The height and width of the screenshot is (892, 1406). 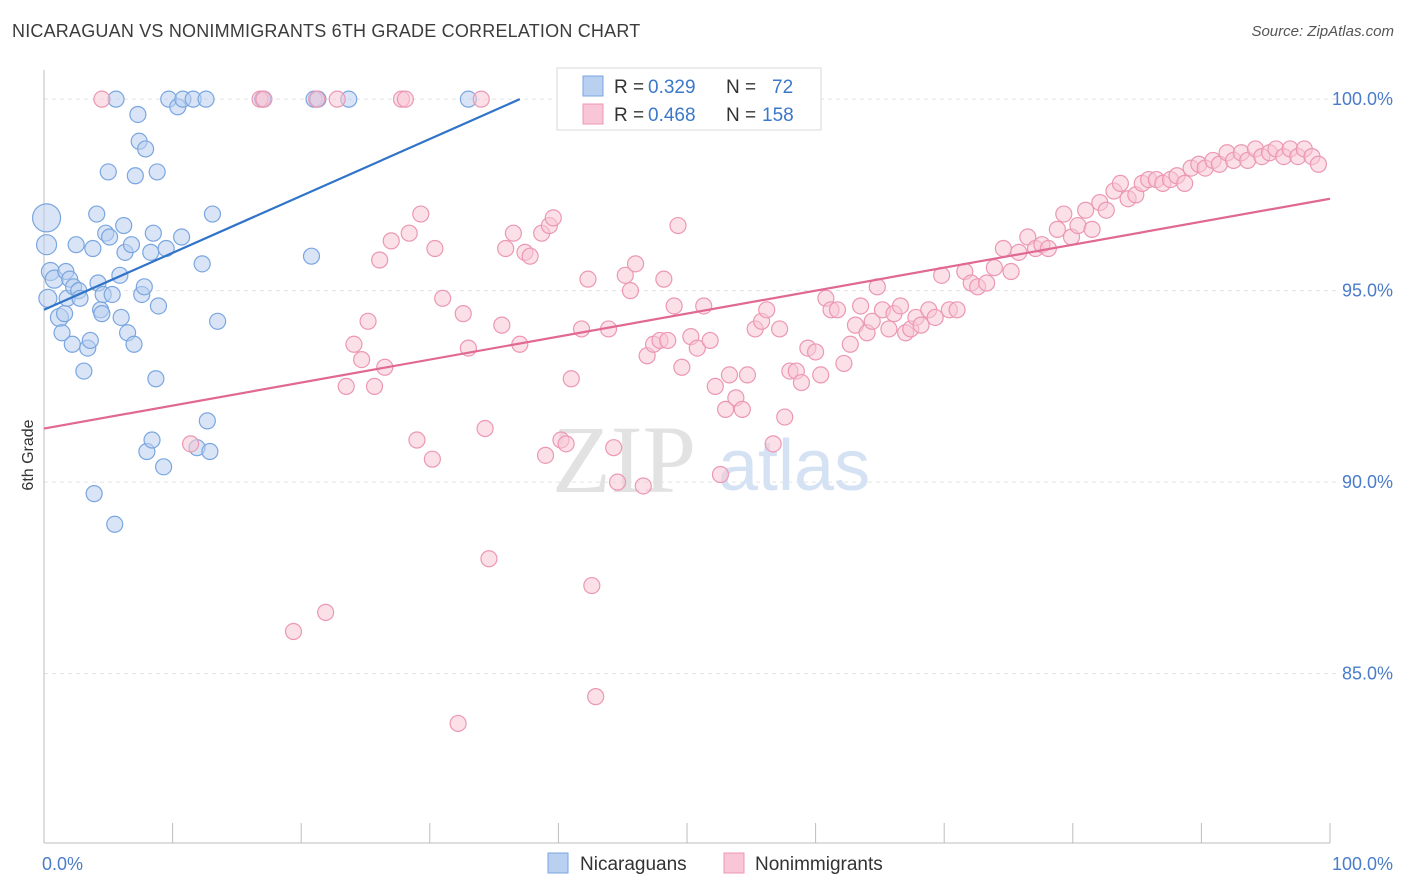 I want to click on source-label: Source: ZipAtlas.com, so click(x=1322, y=31).